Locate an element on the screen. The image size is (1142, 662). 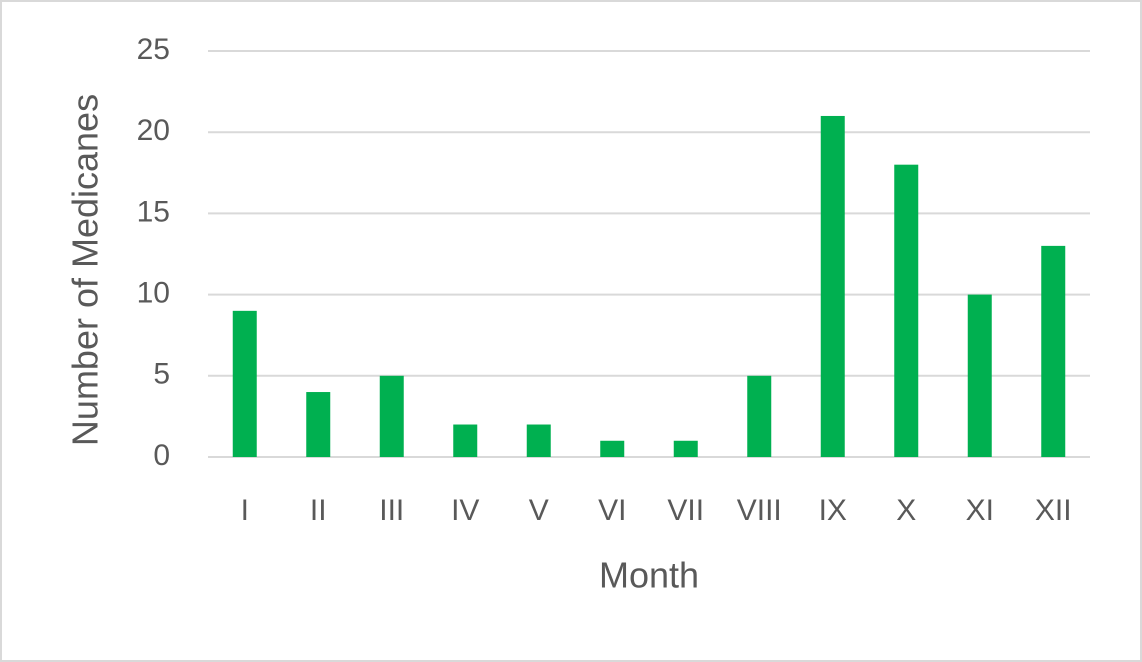
y-tick-label: 15 is located at coordinates (153, 211).